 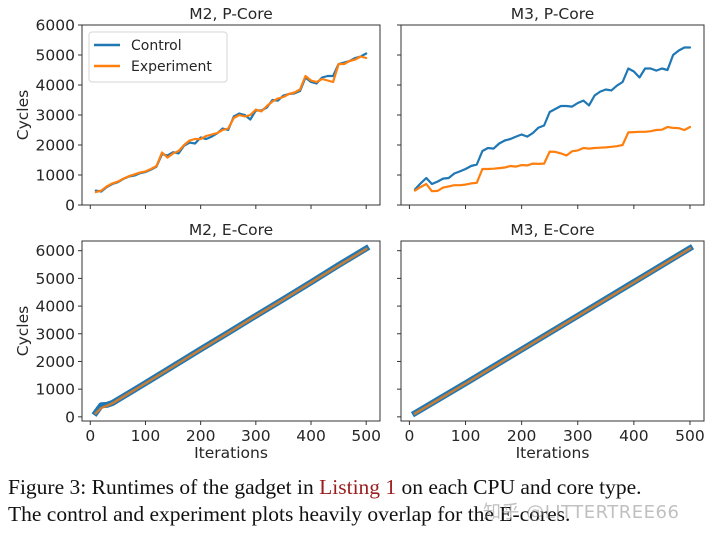 I want to click on subplot-title: M2, E-Core, so click(x=231, y=230).